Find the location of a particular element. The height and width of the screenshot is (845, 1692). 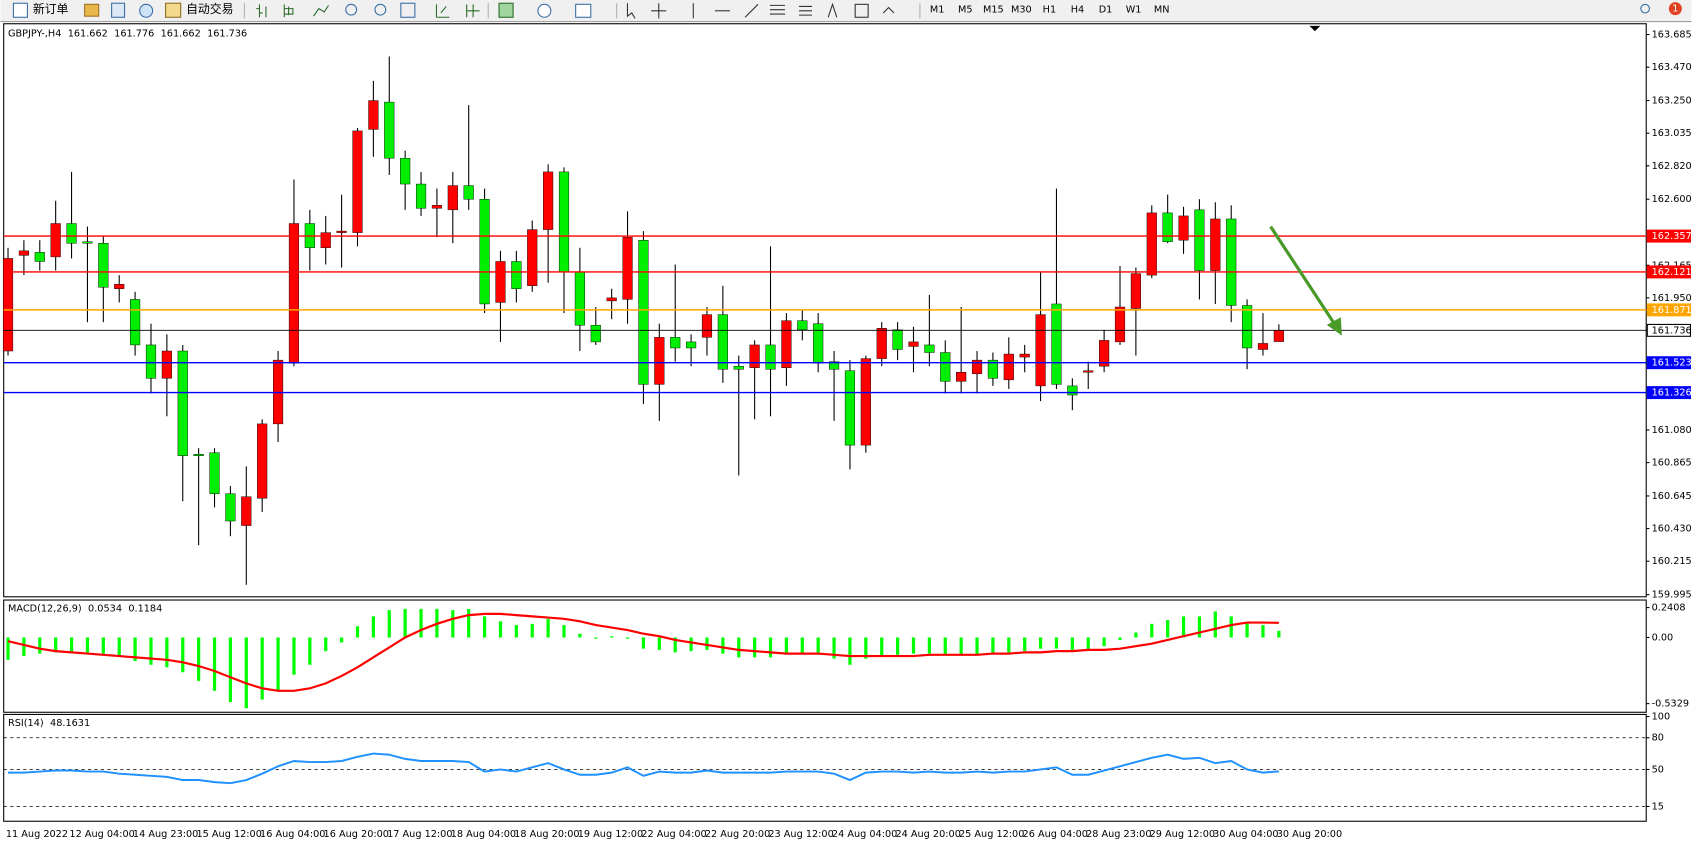

timeframe-button: M1 is located at coordinates (937, 10).